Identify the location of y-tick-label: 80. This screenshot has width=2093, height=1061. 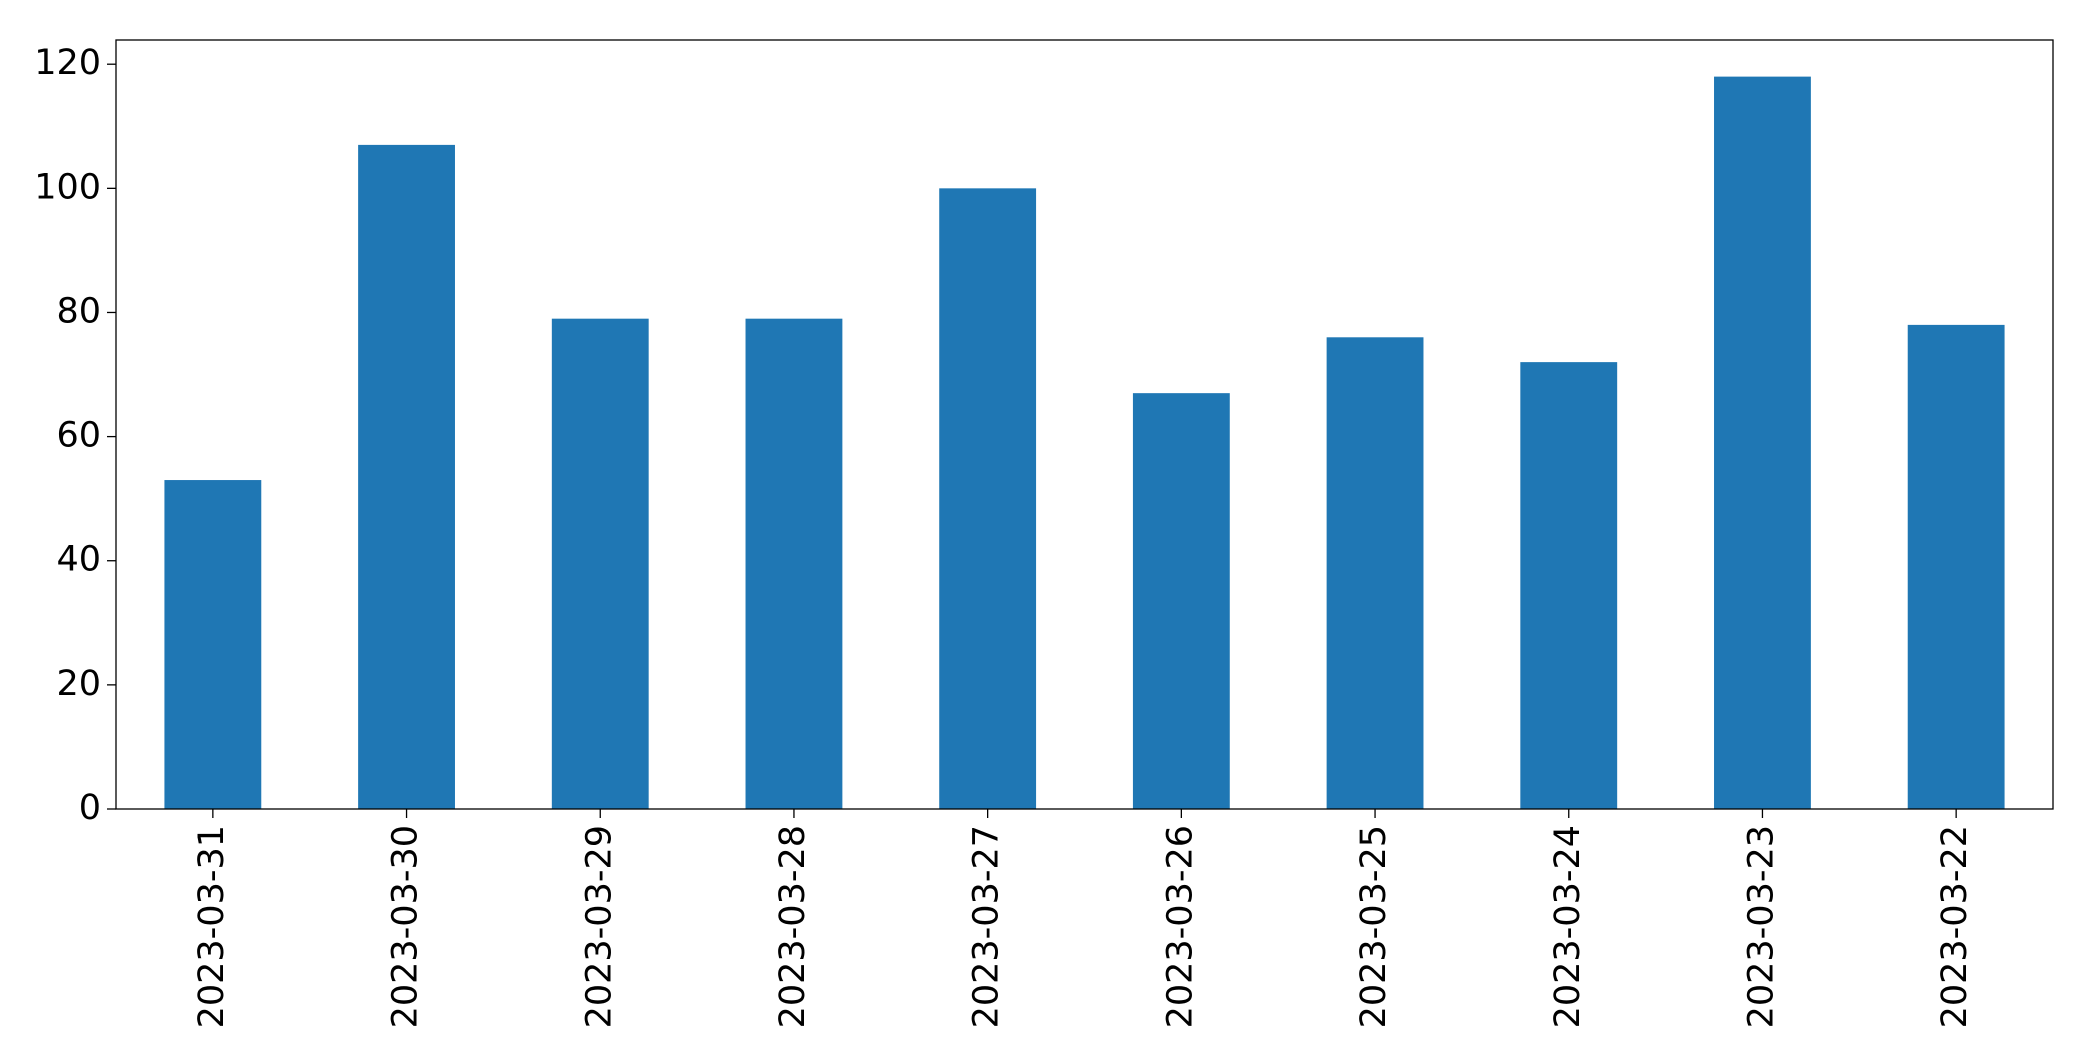
(78, 311).